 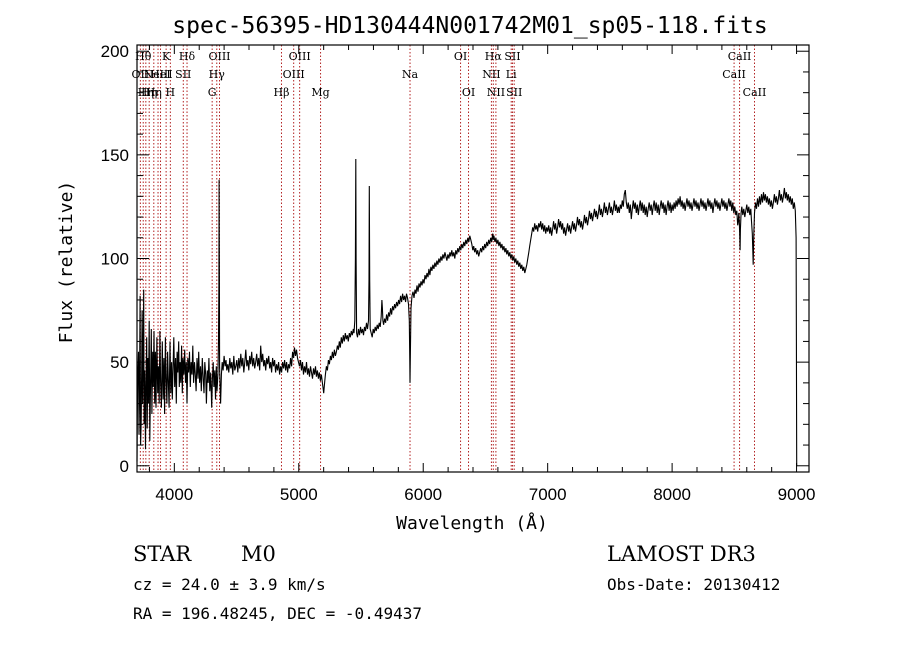 What do you see at coordinates (299, 494) in the screenshot?
I see `x-tick-label: 5000` at bounding box center [299, 494].